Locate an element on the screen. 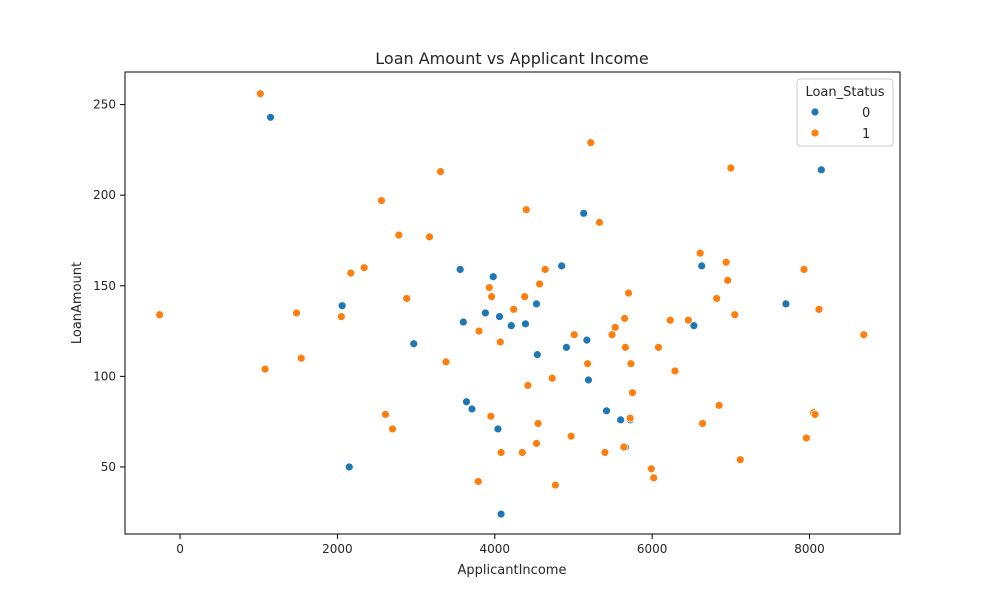 The width and height of the screenshot is (1000, 600). chart-title: Loan Amount vs Applicant Income is located at coordinates (511, 58).